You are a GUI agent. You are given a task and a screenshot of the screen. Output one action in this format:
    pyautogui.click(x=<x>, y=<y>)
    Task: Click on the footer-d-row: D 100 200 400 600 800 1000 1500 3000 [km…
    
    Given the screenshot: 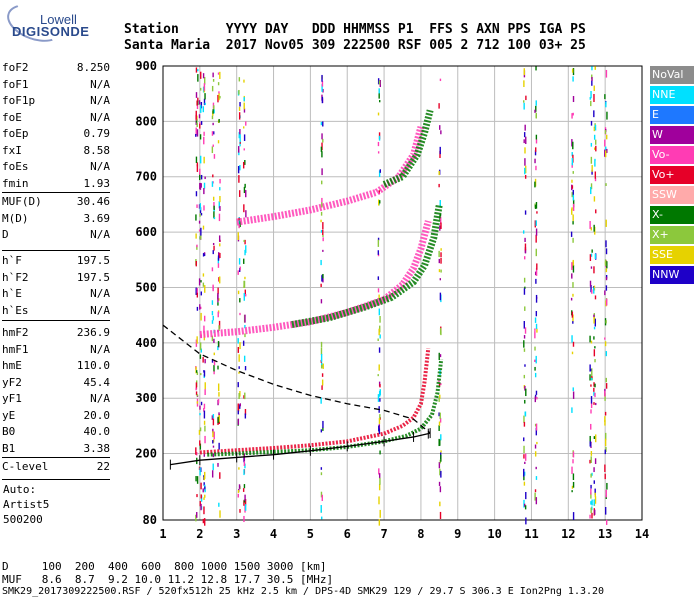 What is the action you would take?
    pyautogui.click(x=164, y=566)
    